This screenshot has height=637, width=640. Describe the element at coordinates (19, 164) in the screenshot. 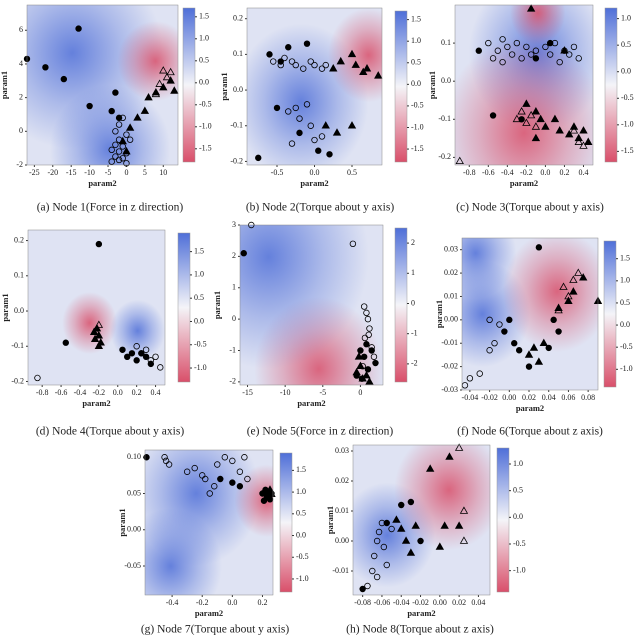

I see `y-tick-label: -2` at that location.